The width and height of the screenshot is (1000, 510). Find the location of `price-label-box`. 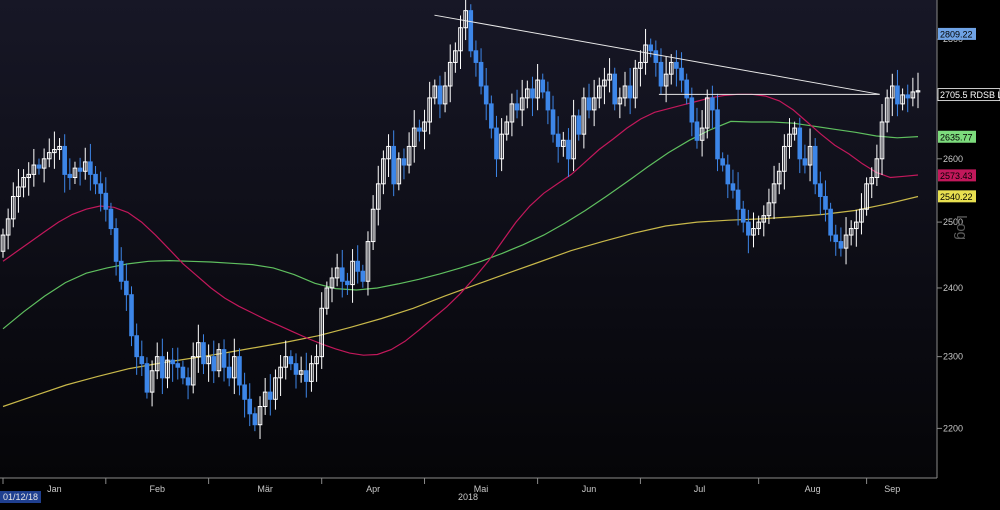

price-label-box is located at coordinates (957, 136).